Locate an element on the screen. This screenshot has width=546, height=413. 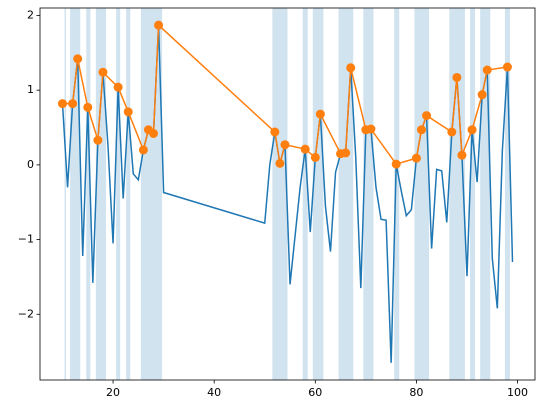
y-tick-label: −2 is located at coordinates (26, 313).